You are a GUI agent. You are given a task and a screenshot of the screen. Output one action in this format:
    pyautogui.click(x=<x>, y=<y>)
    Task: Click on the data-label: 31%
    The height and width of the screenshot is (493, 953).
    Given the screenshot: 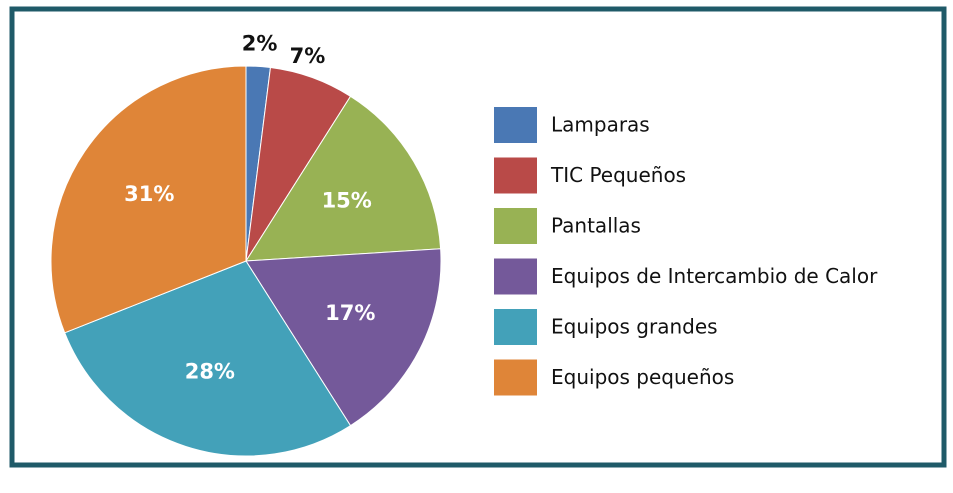 What is the action you would take?
    pyautogui.click(x=149, y=194)
    